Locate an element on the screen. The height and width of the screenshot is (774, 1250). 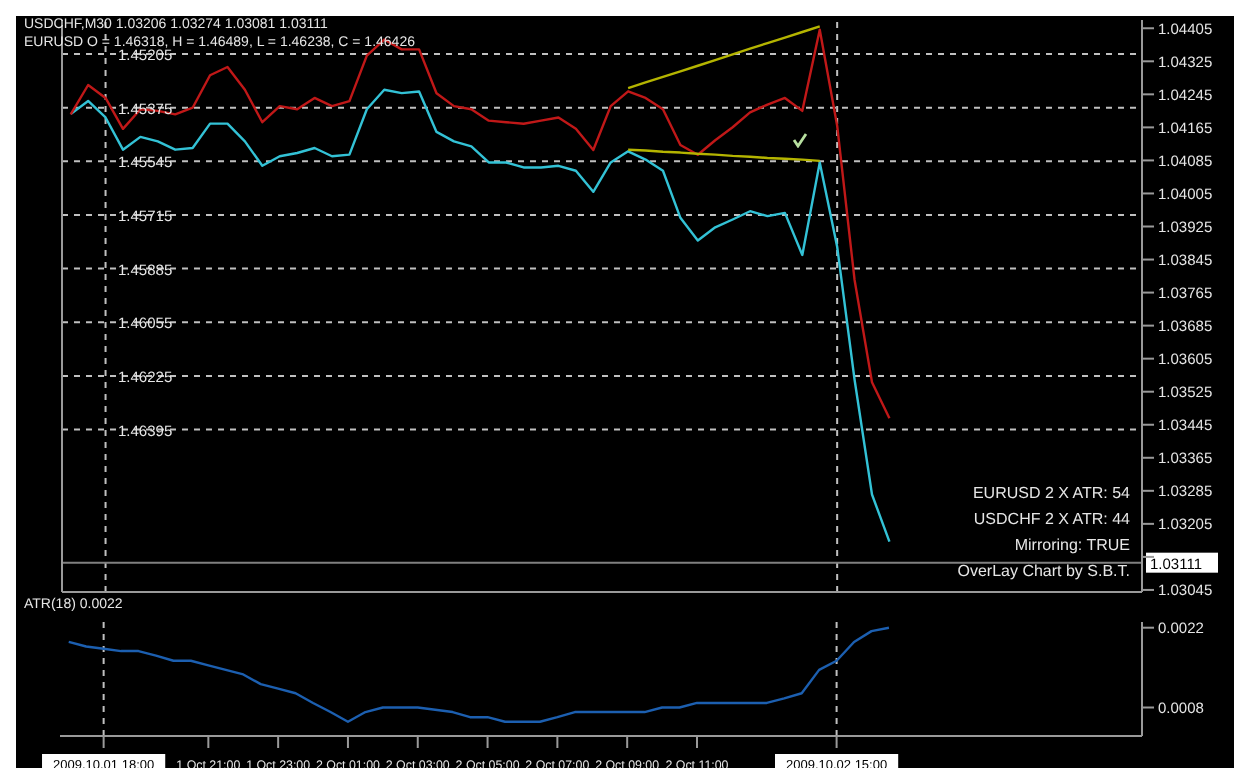
annotation: Mirroring: TRUE is located at coordinates (1071, 546).